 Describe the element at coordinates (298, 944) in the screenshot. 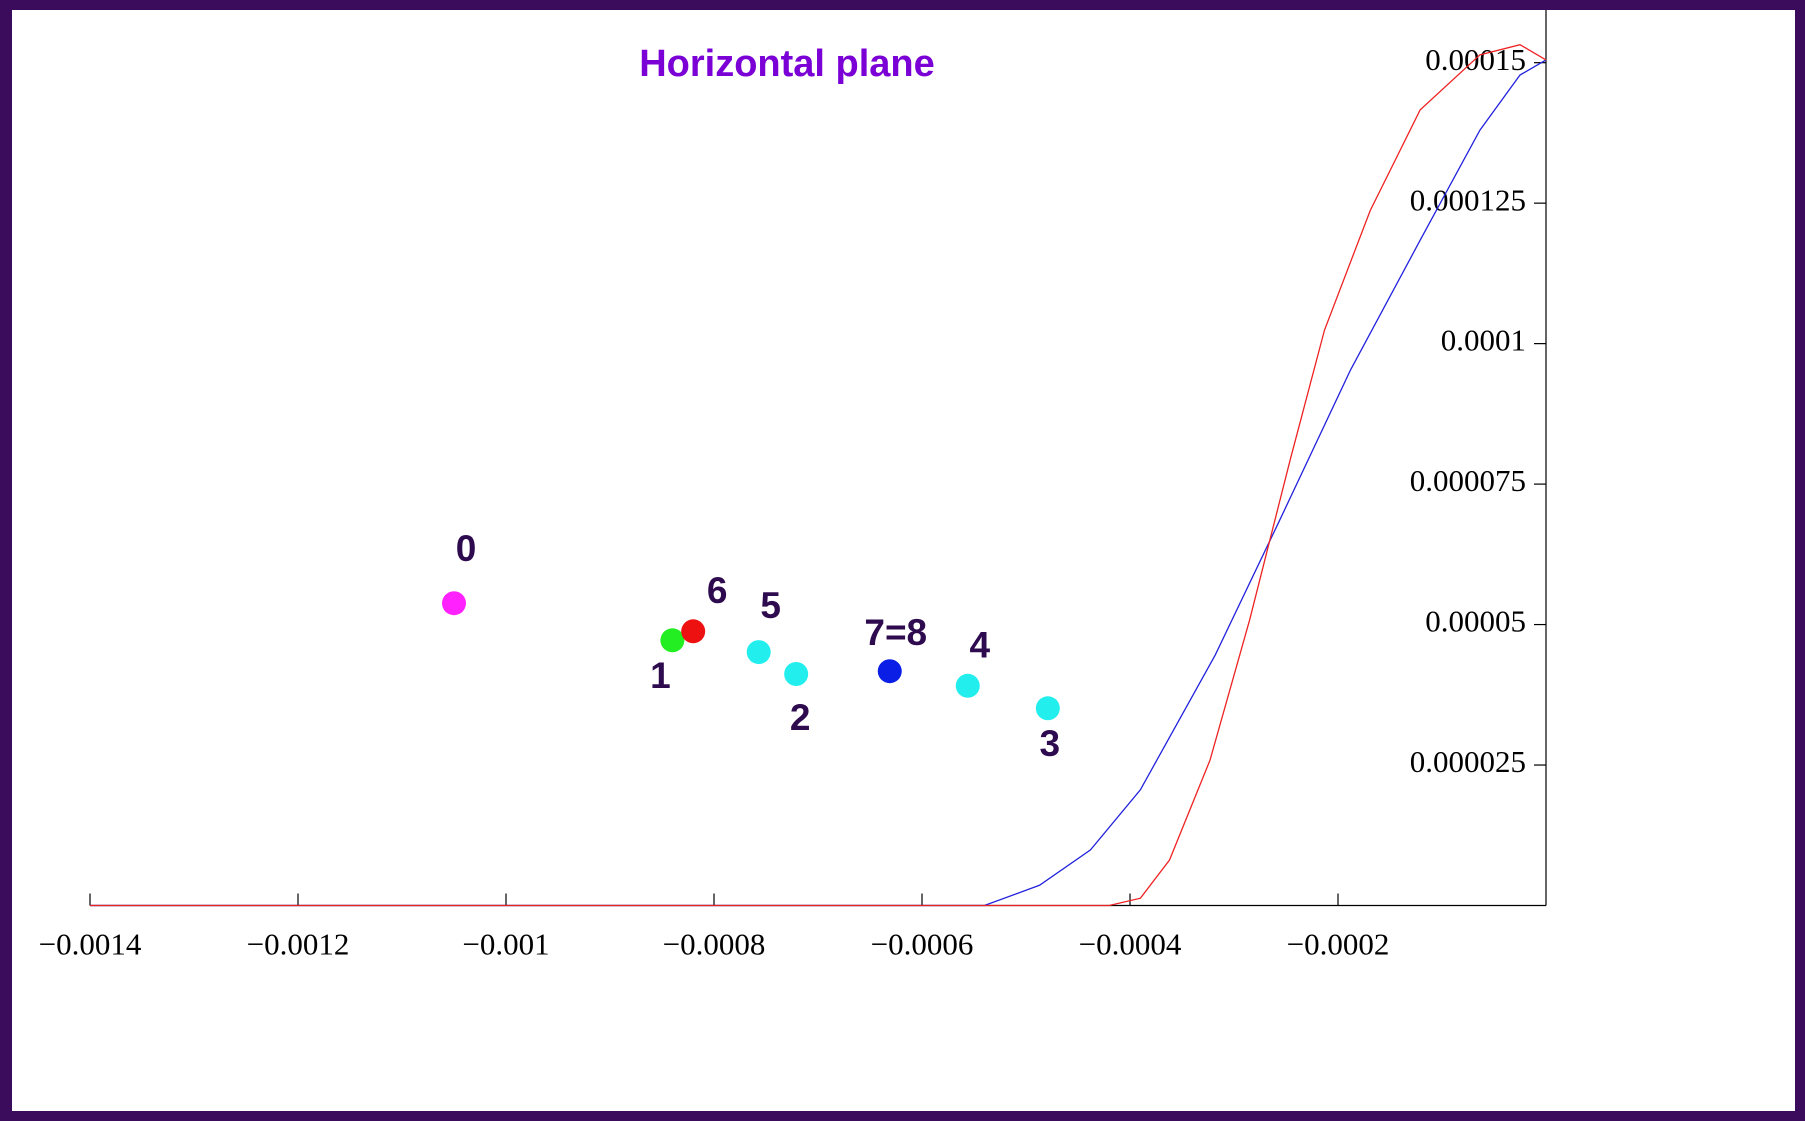

I see `x-tick-label: −0.0012` at that location.